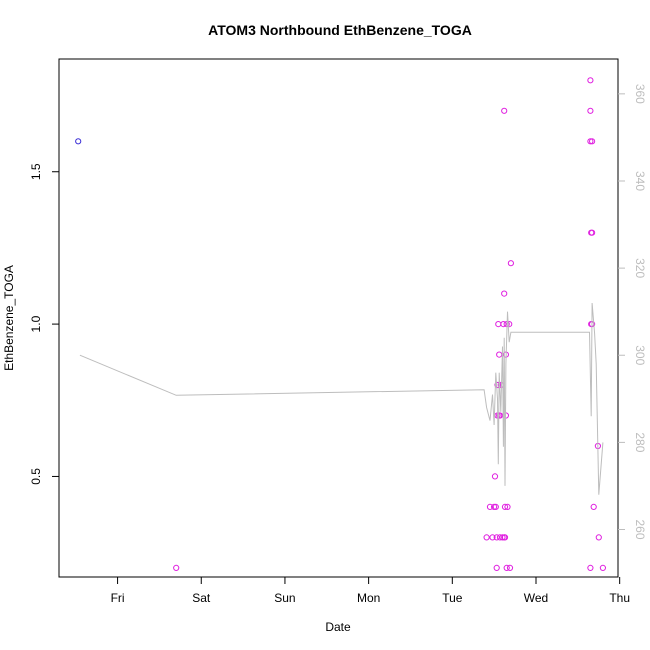 This screenshot has height=650, width=650. What do you see at coordinates (44, 324) in the screenshot?
I see `y-axis-left: 0.5 1.0 1.5` at bounding box center [44, 324].